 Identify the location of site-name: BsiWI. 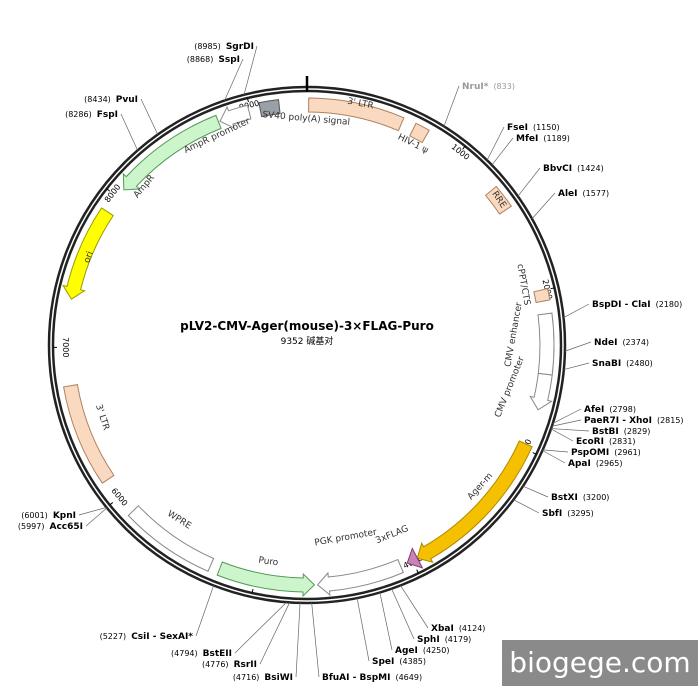
(278, 678).